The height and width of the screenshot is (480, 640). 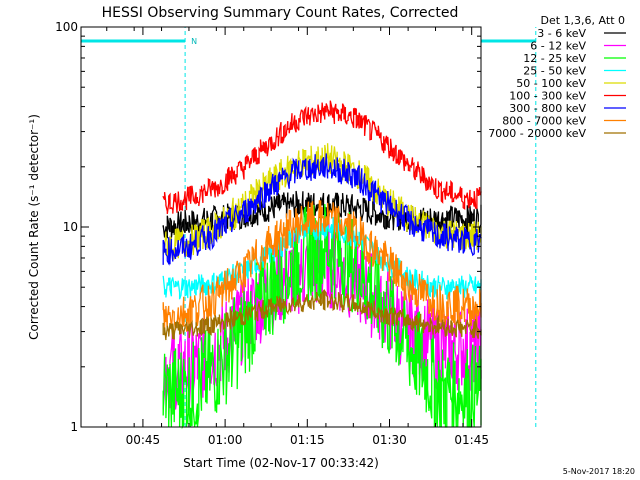 I want to click on legend-label: 6 - 12 keV, so click(x=558, y=46).